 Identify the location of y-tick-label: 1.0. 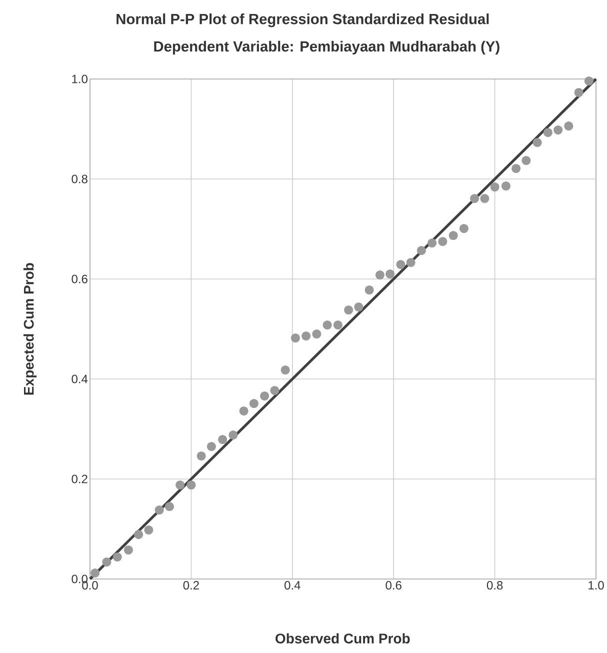
(80, 79).